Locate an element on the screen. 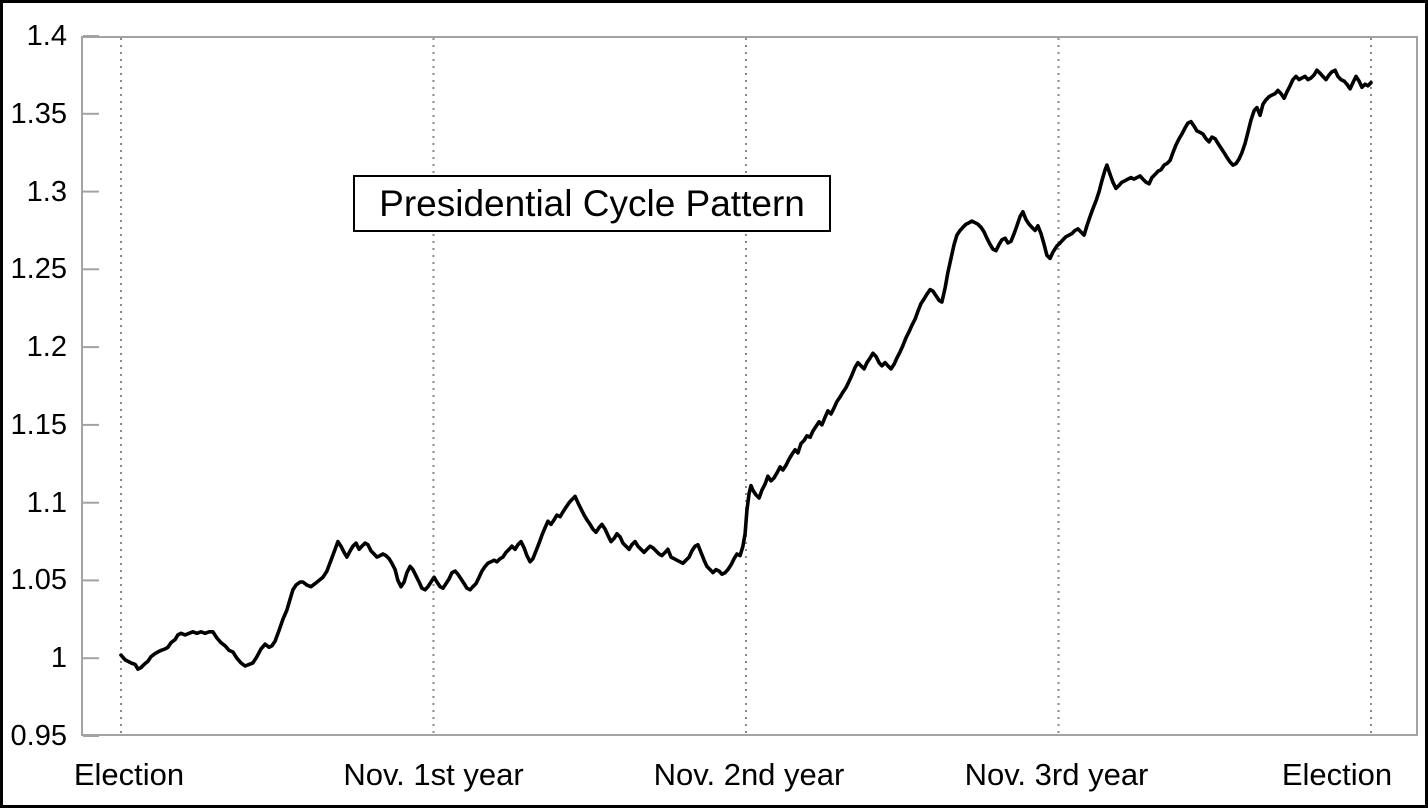 The height and width of the screenshot is (808, 1428). chart-title: Presidential Cycle Pattern is located at coordinates (592, 203).